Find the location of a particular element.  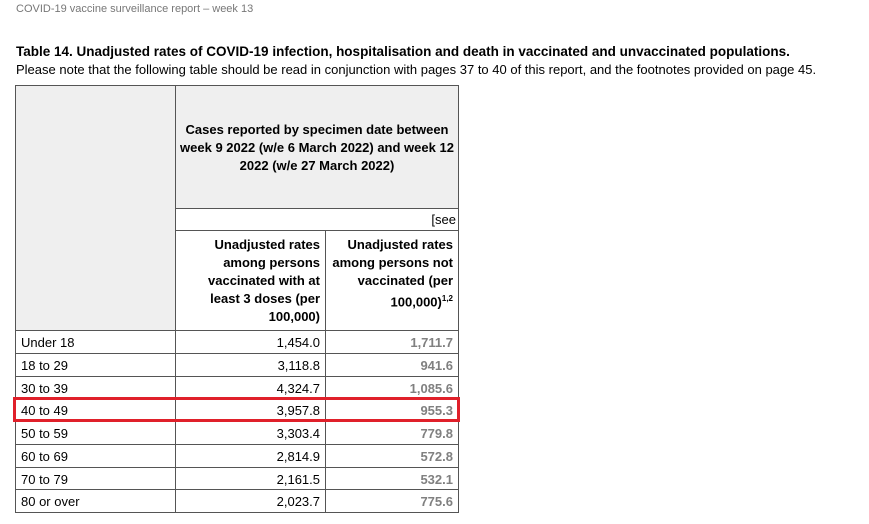

unvaccinated-rate: 1,085.6 is located at coordinates (392, 387).